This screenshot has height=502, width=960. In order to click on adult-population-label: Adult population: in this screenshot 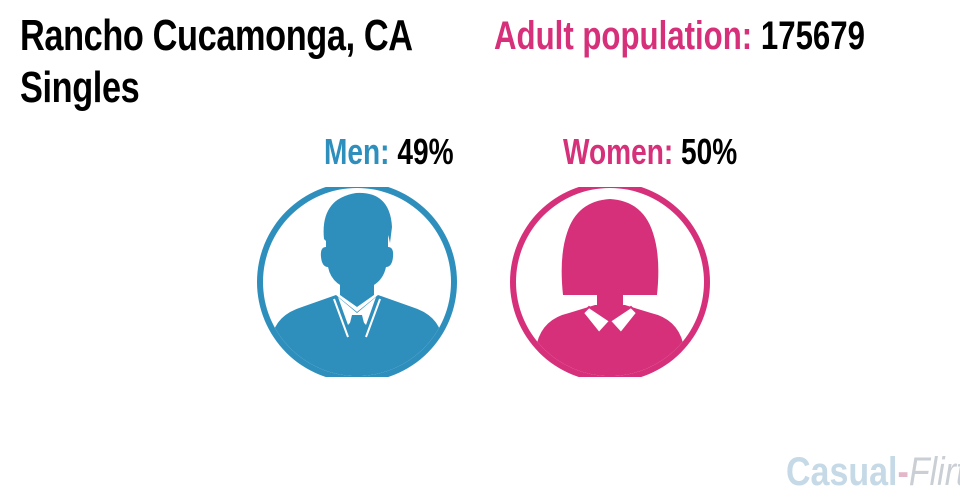, I will do `click(623, 36)`.